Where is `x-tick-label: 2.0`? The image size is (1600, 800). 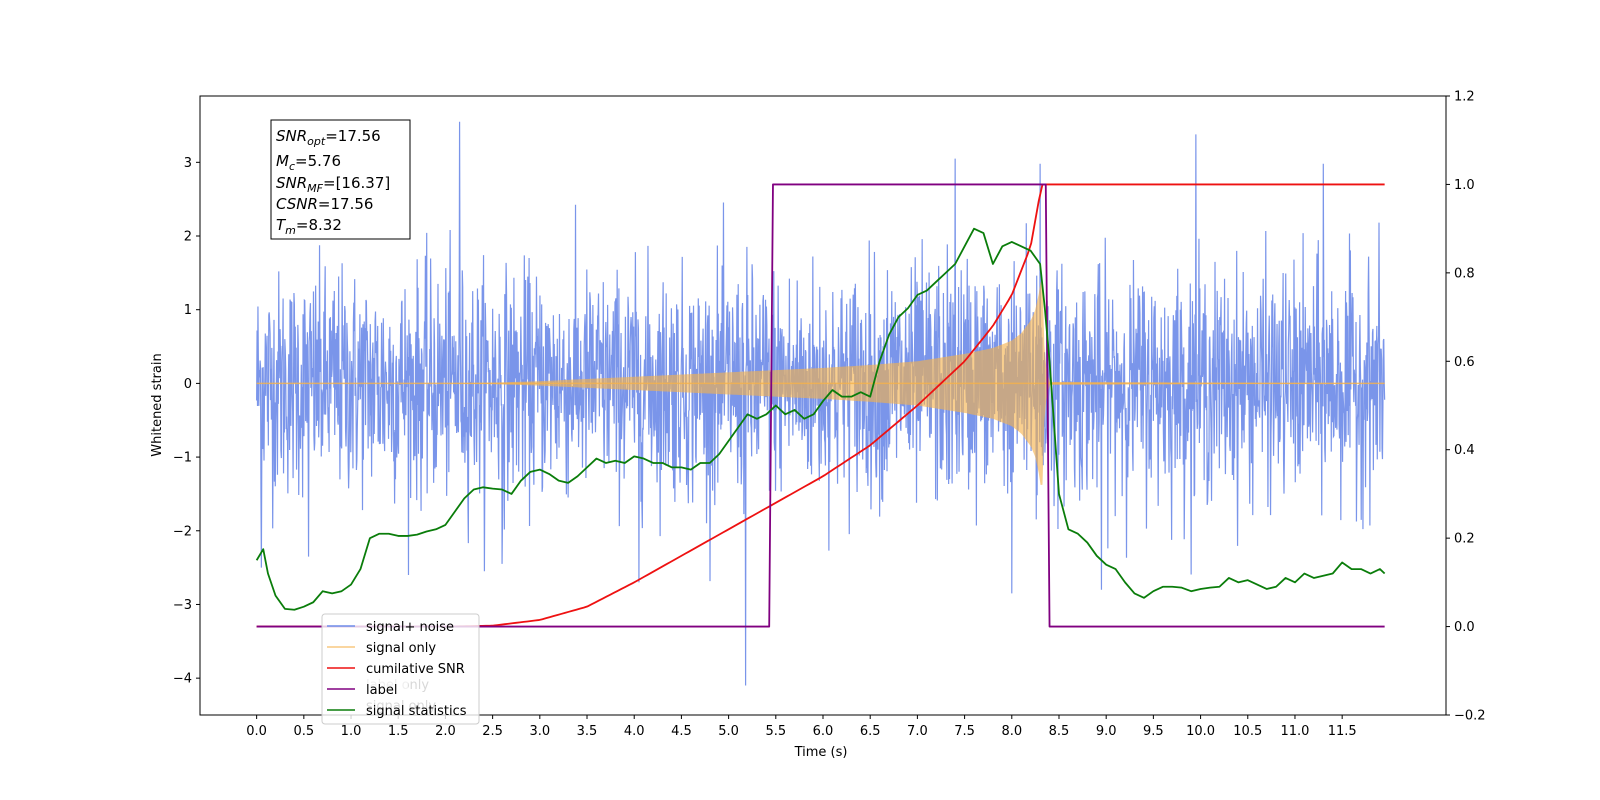
x-tick-label: 2.0 is located at coordinates (445, 731).